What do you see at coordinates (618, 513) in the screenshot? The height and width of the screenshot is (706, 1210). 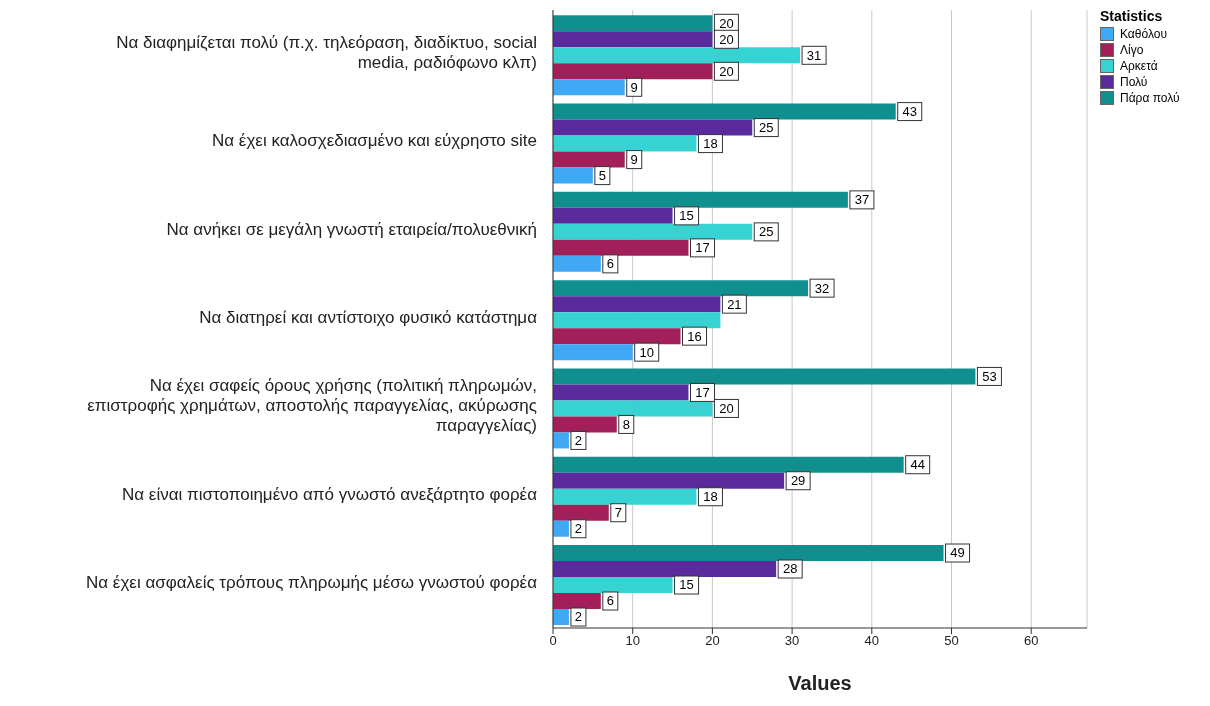 I see `data-label: 7` at bounding box center [618, 513].